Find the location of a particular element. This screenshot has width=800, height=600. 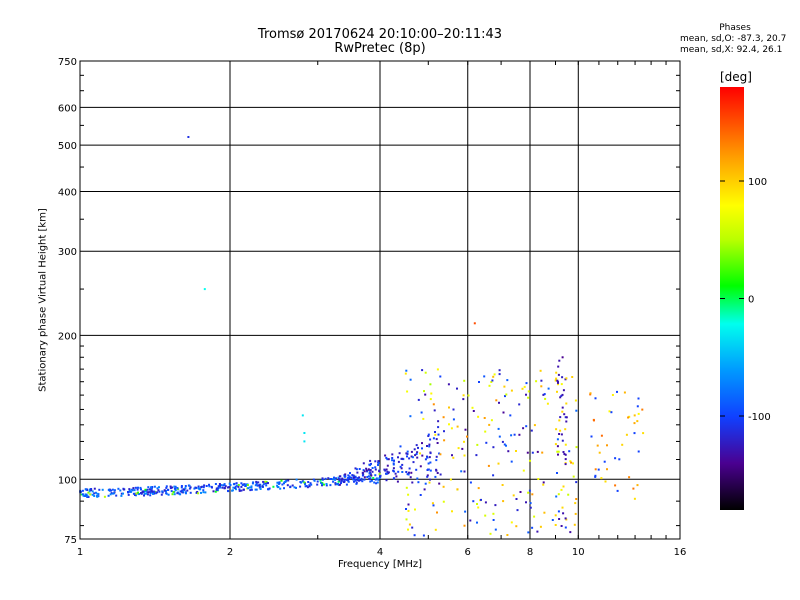

y-tick-label: 500 is located at coordinates (67, 146).